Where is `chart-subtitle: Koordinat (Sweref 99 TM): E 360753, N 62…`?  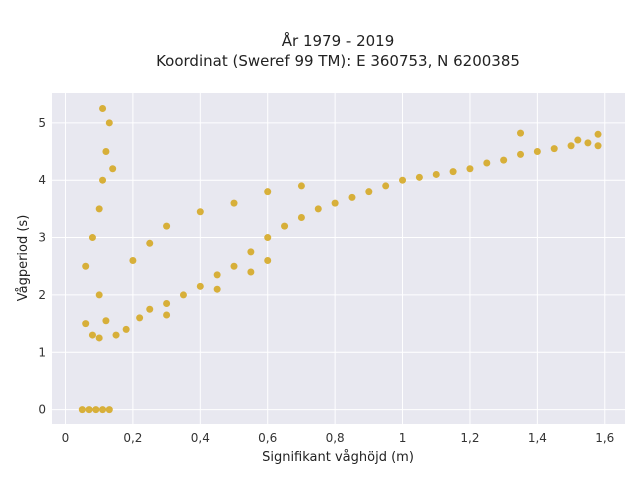
chart-subtitle: Koordinat (Sweref 99 TM): E 360753, N 62… is located at coordinates (338, 61).